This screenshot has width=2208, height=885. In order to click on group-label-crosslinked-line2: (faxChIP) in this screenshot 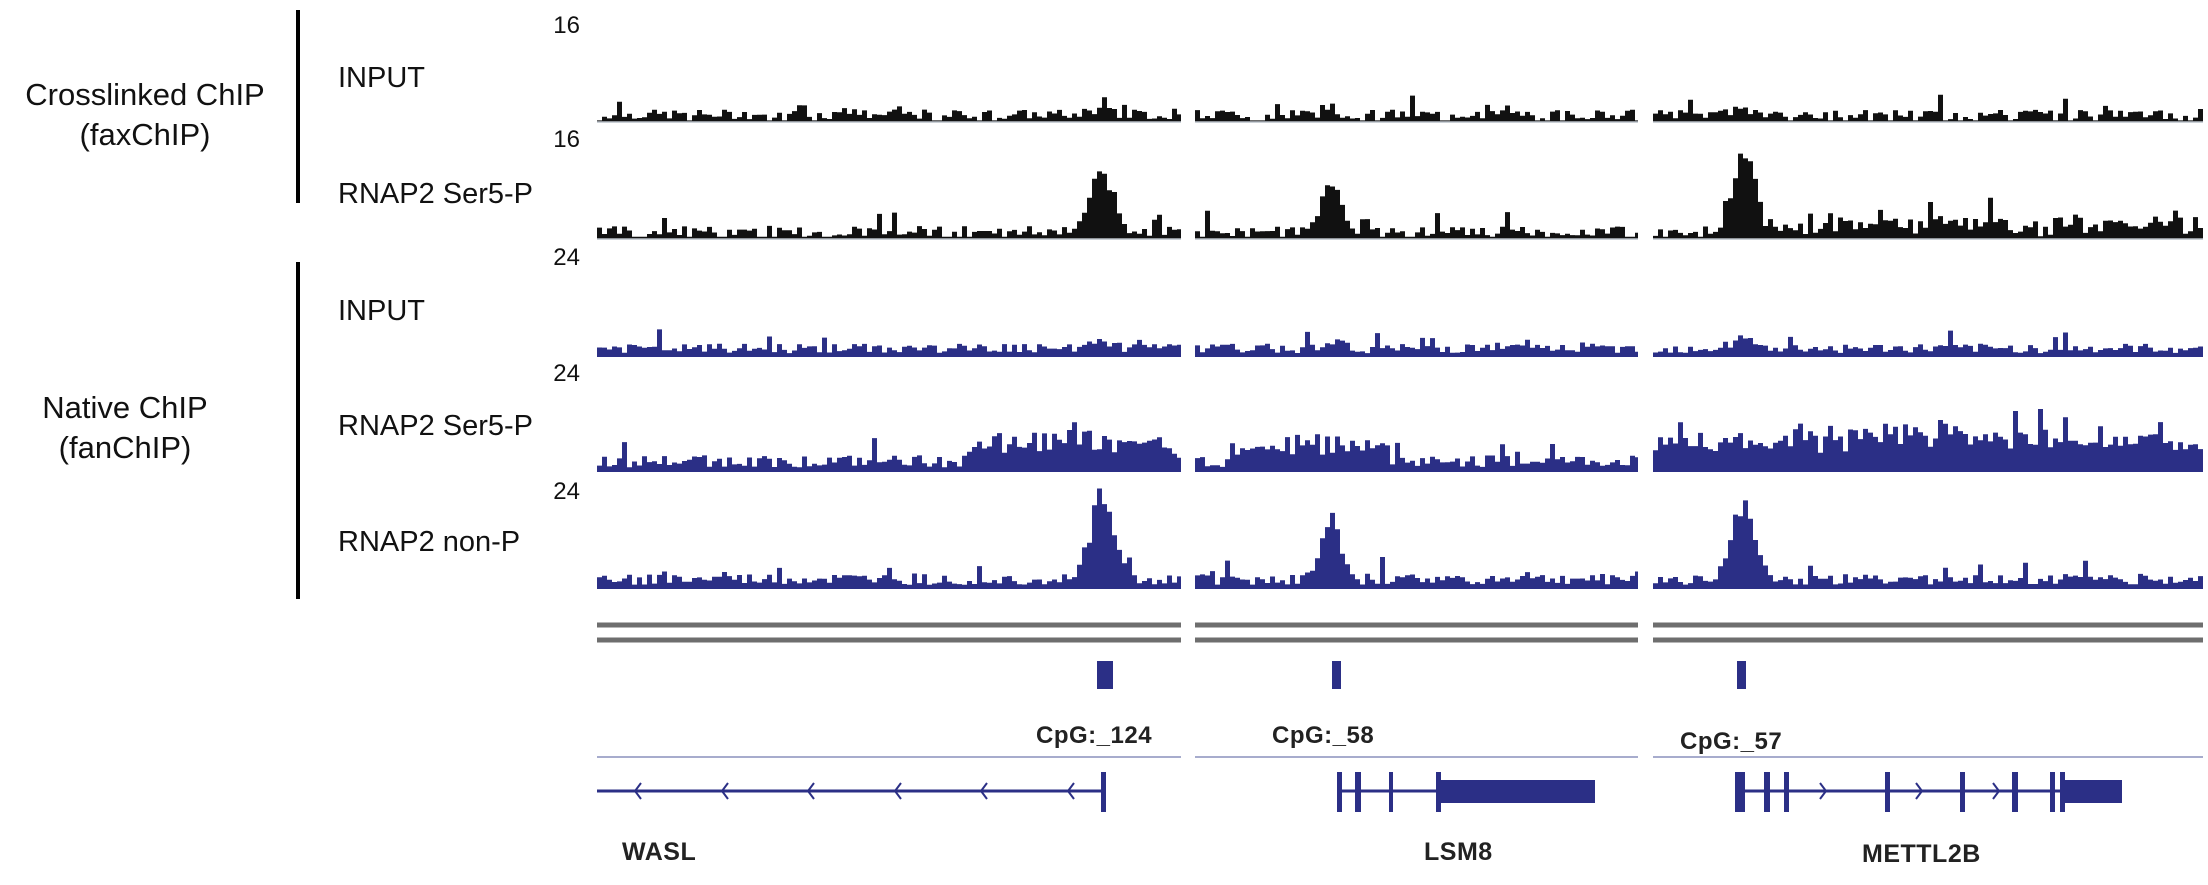, I will do `click(145, 134)`.